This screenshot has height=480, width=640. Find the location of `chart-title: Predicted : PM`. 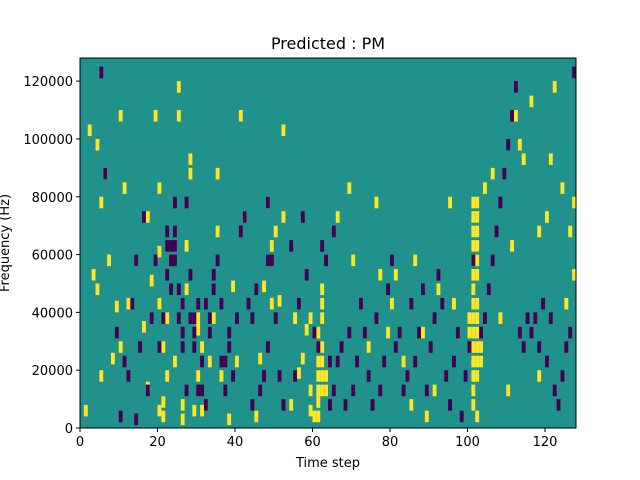

chart-title: Predicted : PM is located at coordinates (328, 43).